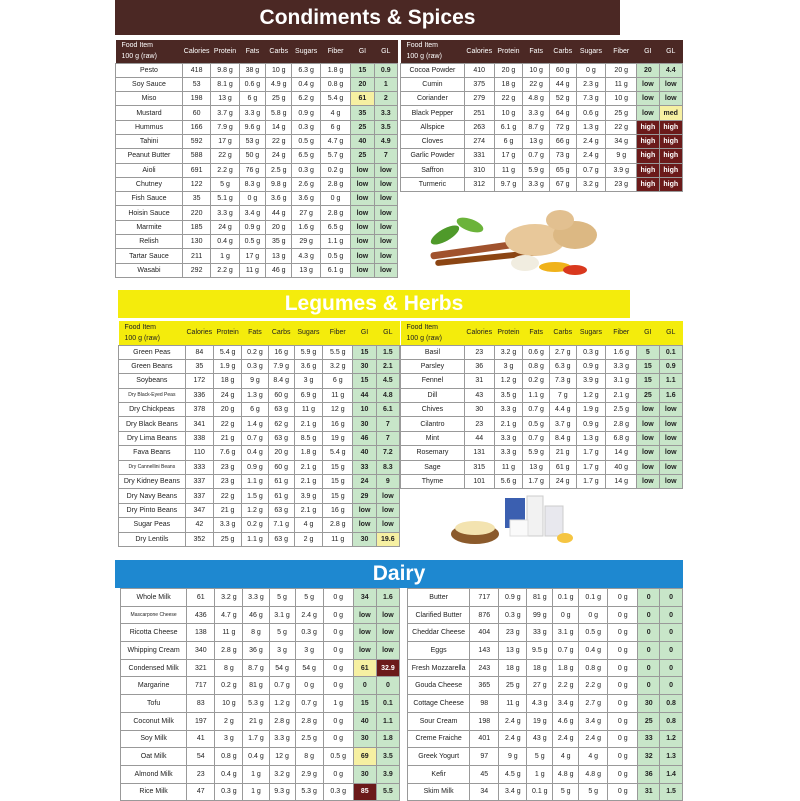  I want to click on gl-cell: 7, so click(388, 424).